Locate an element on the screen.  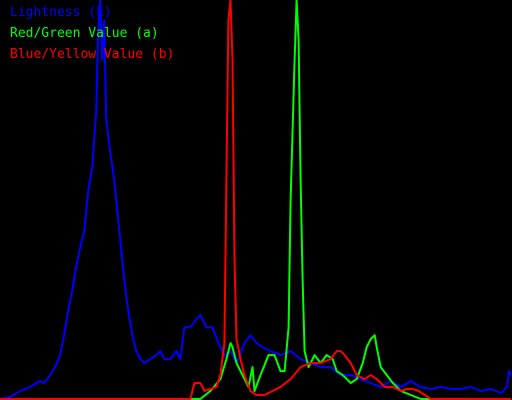
legend-entry-blue-yellow: Blue/Yellow Value (b) is located at coordinates (92, 54).